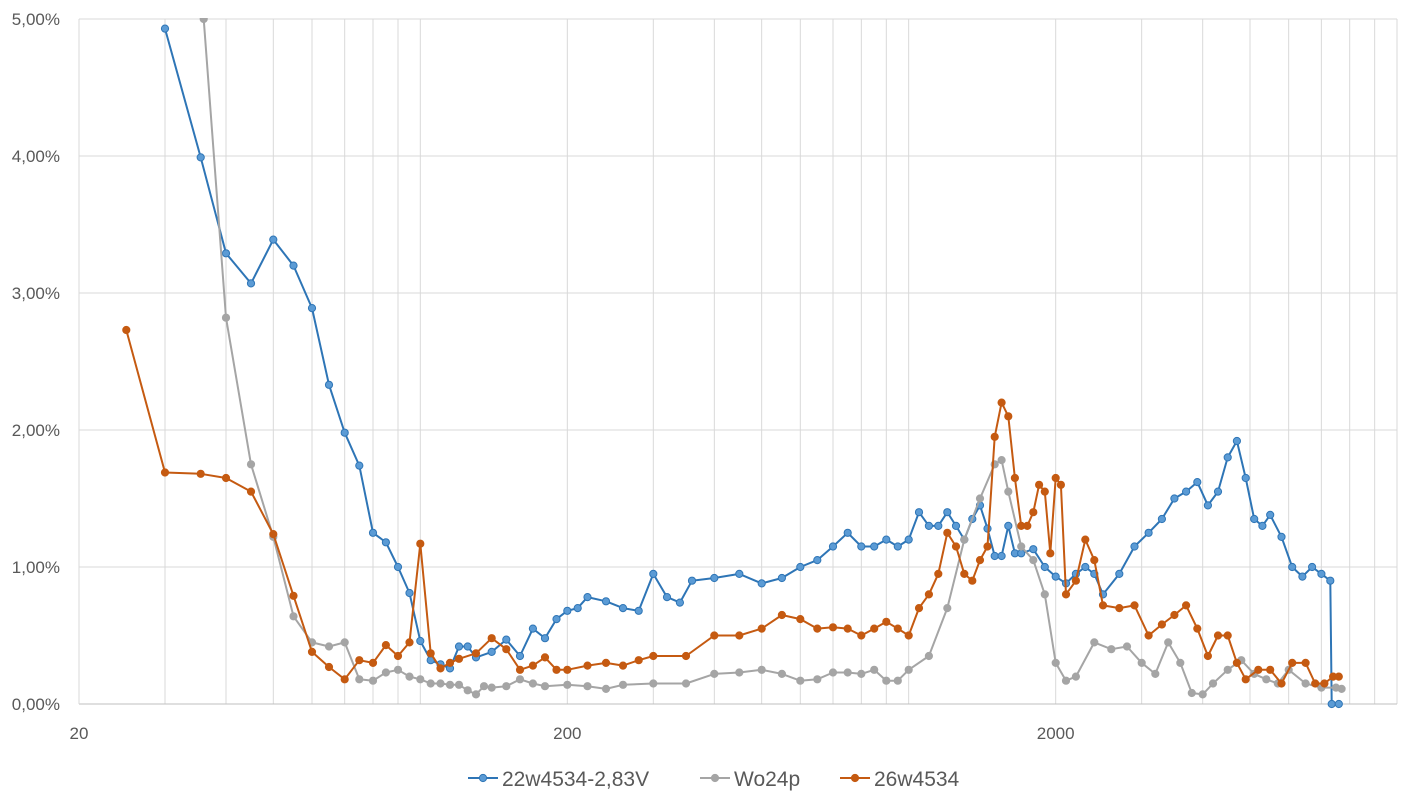 This screenshot has width=1423, height=804. What do you see at coordinates (900, 779) in the screenshot?
I see `legend-item: 26w4534` at bounding box center [900, 779].